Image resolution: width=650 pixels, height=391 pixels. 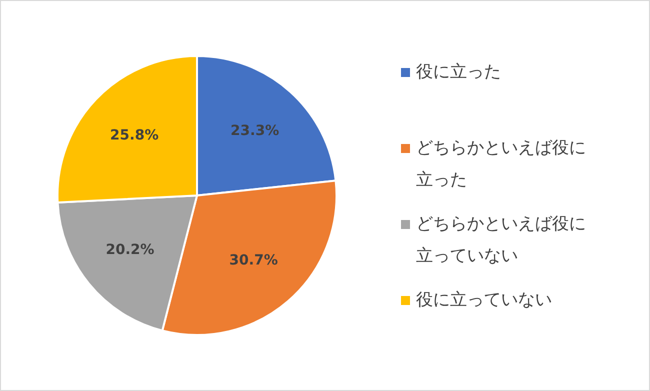 I want to click on data-label: 30.7%, so click(x=253, y=260).